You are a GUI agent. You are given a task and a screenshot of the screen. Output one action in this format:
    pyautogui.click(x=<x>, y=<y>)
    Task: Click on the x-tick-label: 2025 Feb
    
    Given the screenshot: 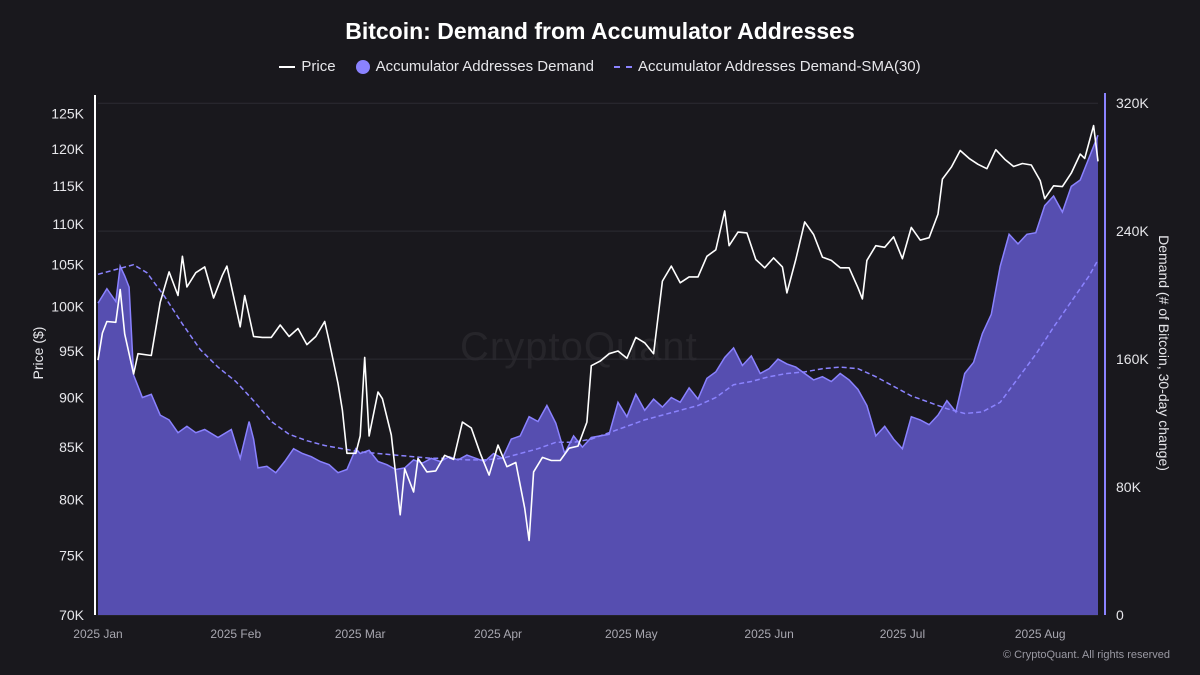 What is the action you would take?
    pyautogui.click(x=235, y=634)
    